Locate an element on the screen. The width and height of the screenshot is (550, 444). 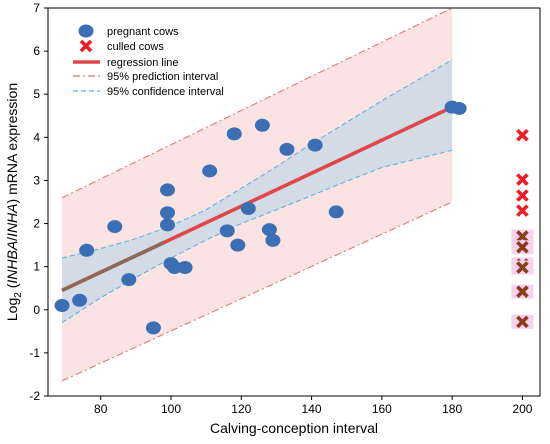
y-label-rest: ) mRNA expression is located at coordinates (12, 143).